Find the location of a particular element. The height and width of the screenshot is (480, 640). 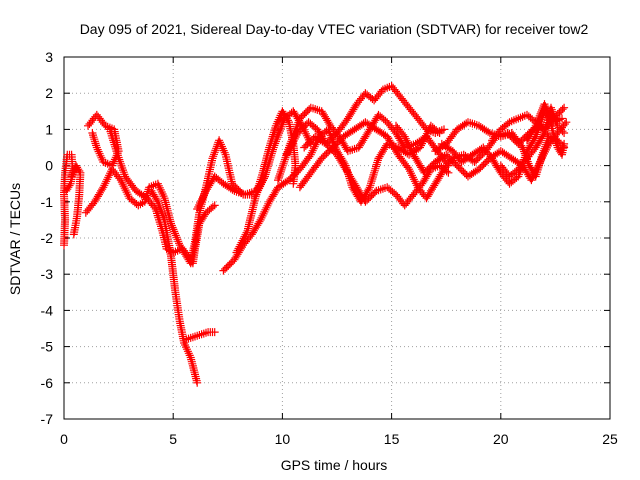

y-axis-label: SDTVAR / TECUs is located at coordinates (15, 239).